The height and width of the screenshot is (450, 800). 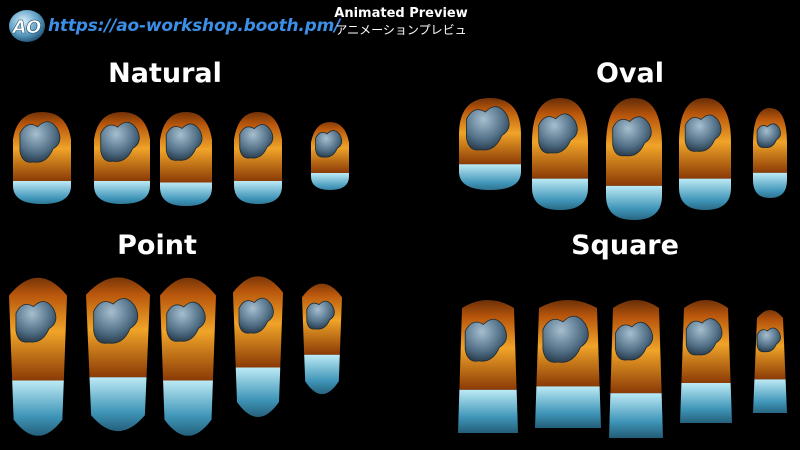 I want to click on group-title-natural: Natural, so click(x=165, y=73).